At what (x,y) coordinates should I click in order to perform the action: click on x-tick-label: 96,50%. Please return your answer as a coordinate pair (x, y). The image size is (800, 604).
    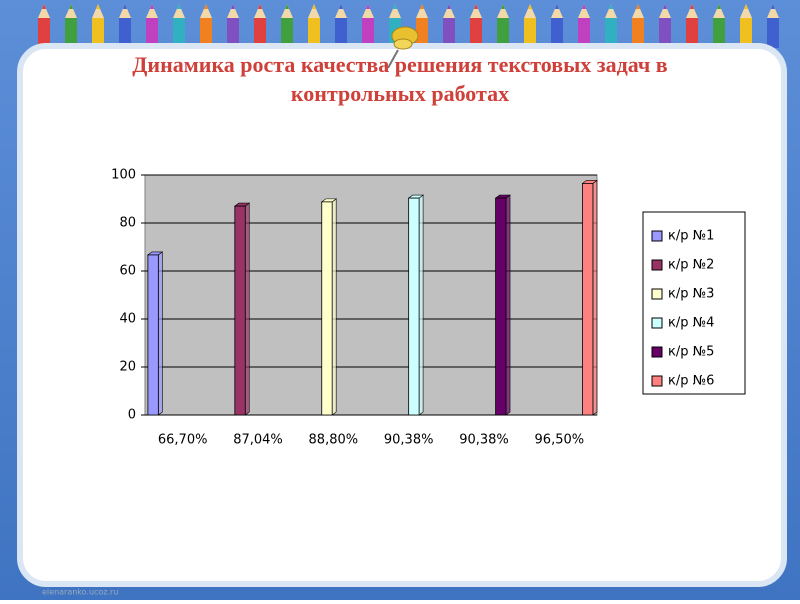
    Looking at the image, I should click on (560, 440).